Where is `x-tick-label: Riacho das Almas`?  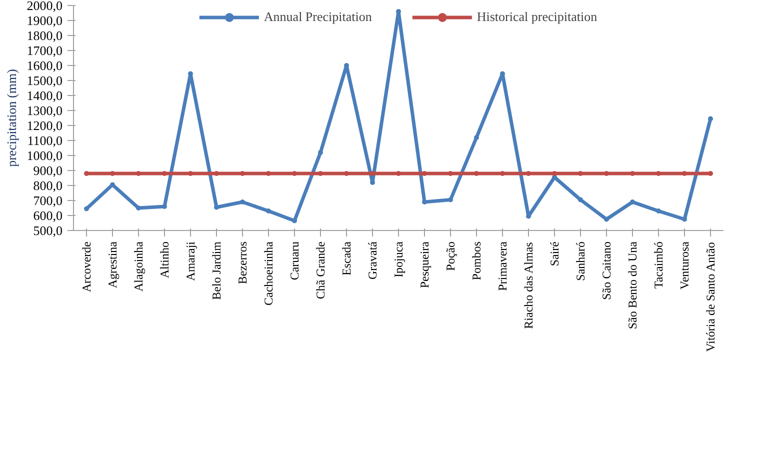
x-tick-label: Riacho das Almas is located at coordinates (529, 285).